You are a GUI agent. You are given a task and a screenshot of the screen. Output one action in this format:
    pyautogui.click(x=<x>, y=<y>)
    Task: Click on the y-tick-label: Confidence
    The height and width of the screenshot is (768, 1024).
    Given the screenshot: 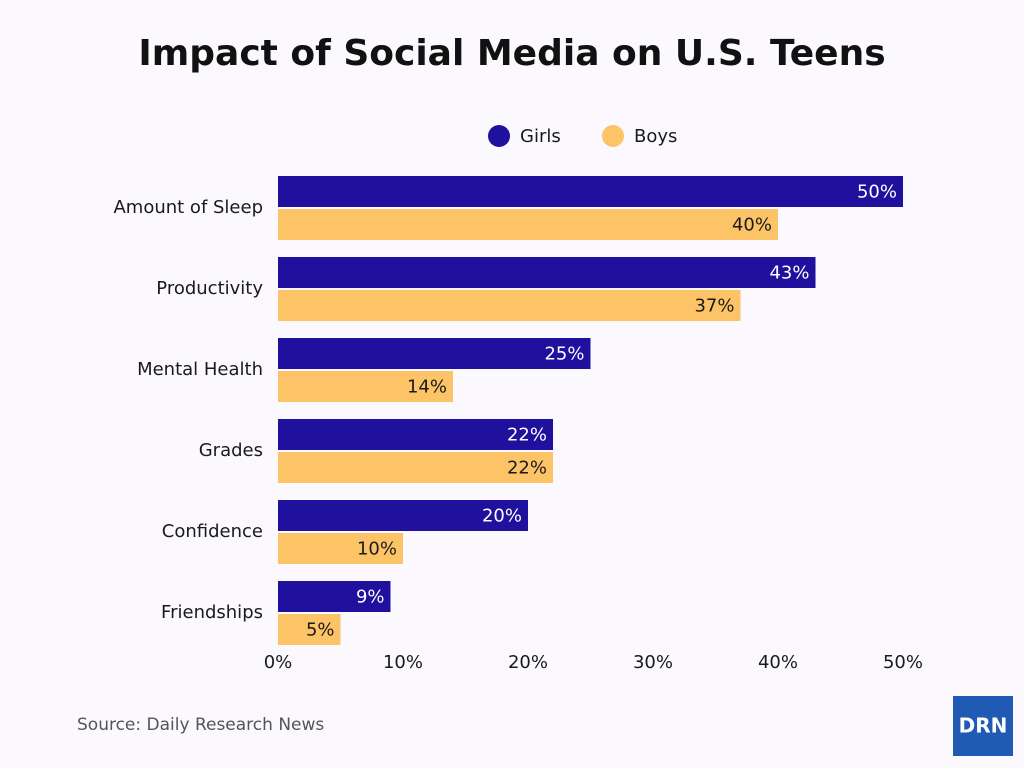 What is the action you would take?
    pyautogui.click(x=212, y=531)
    